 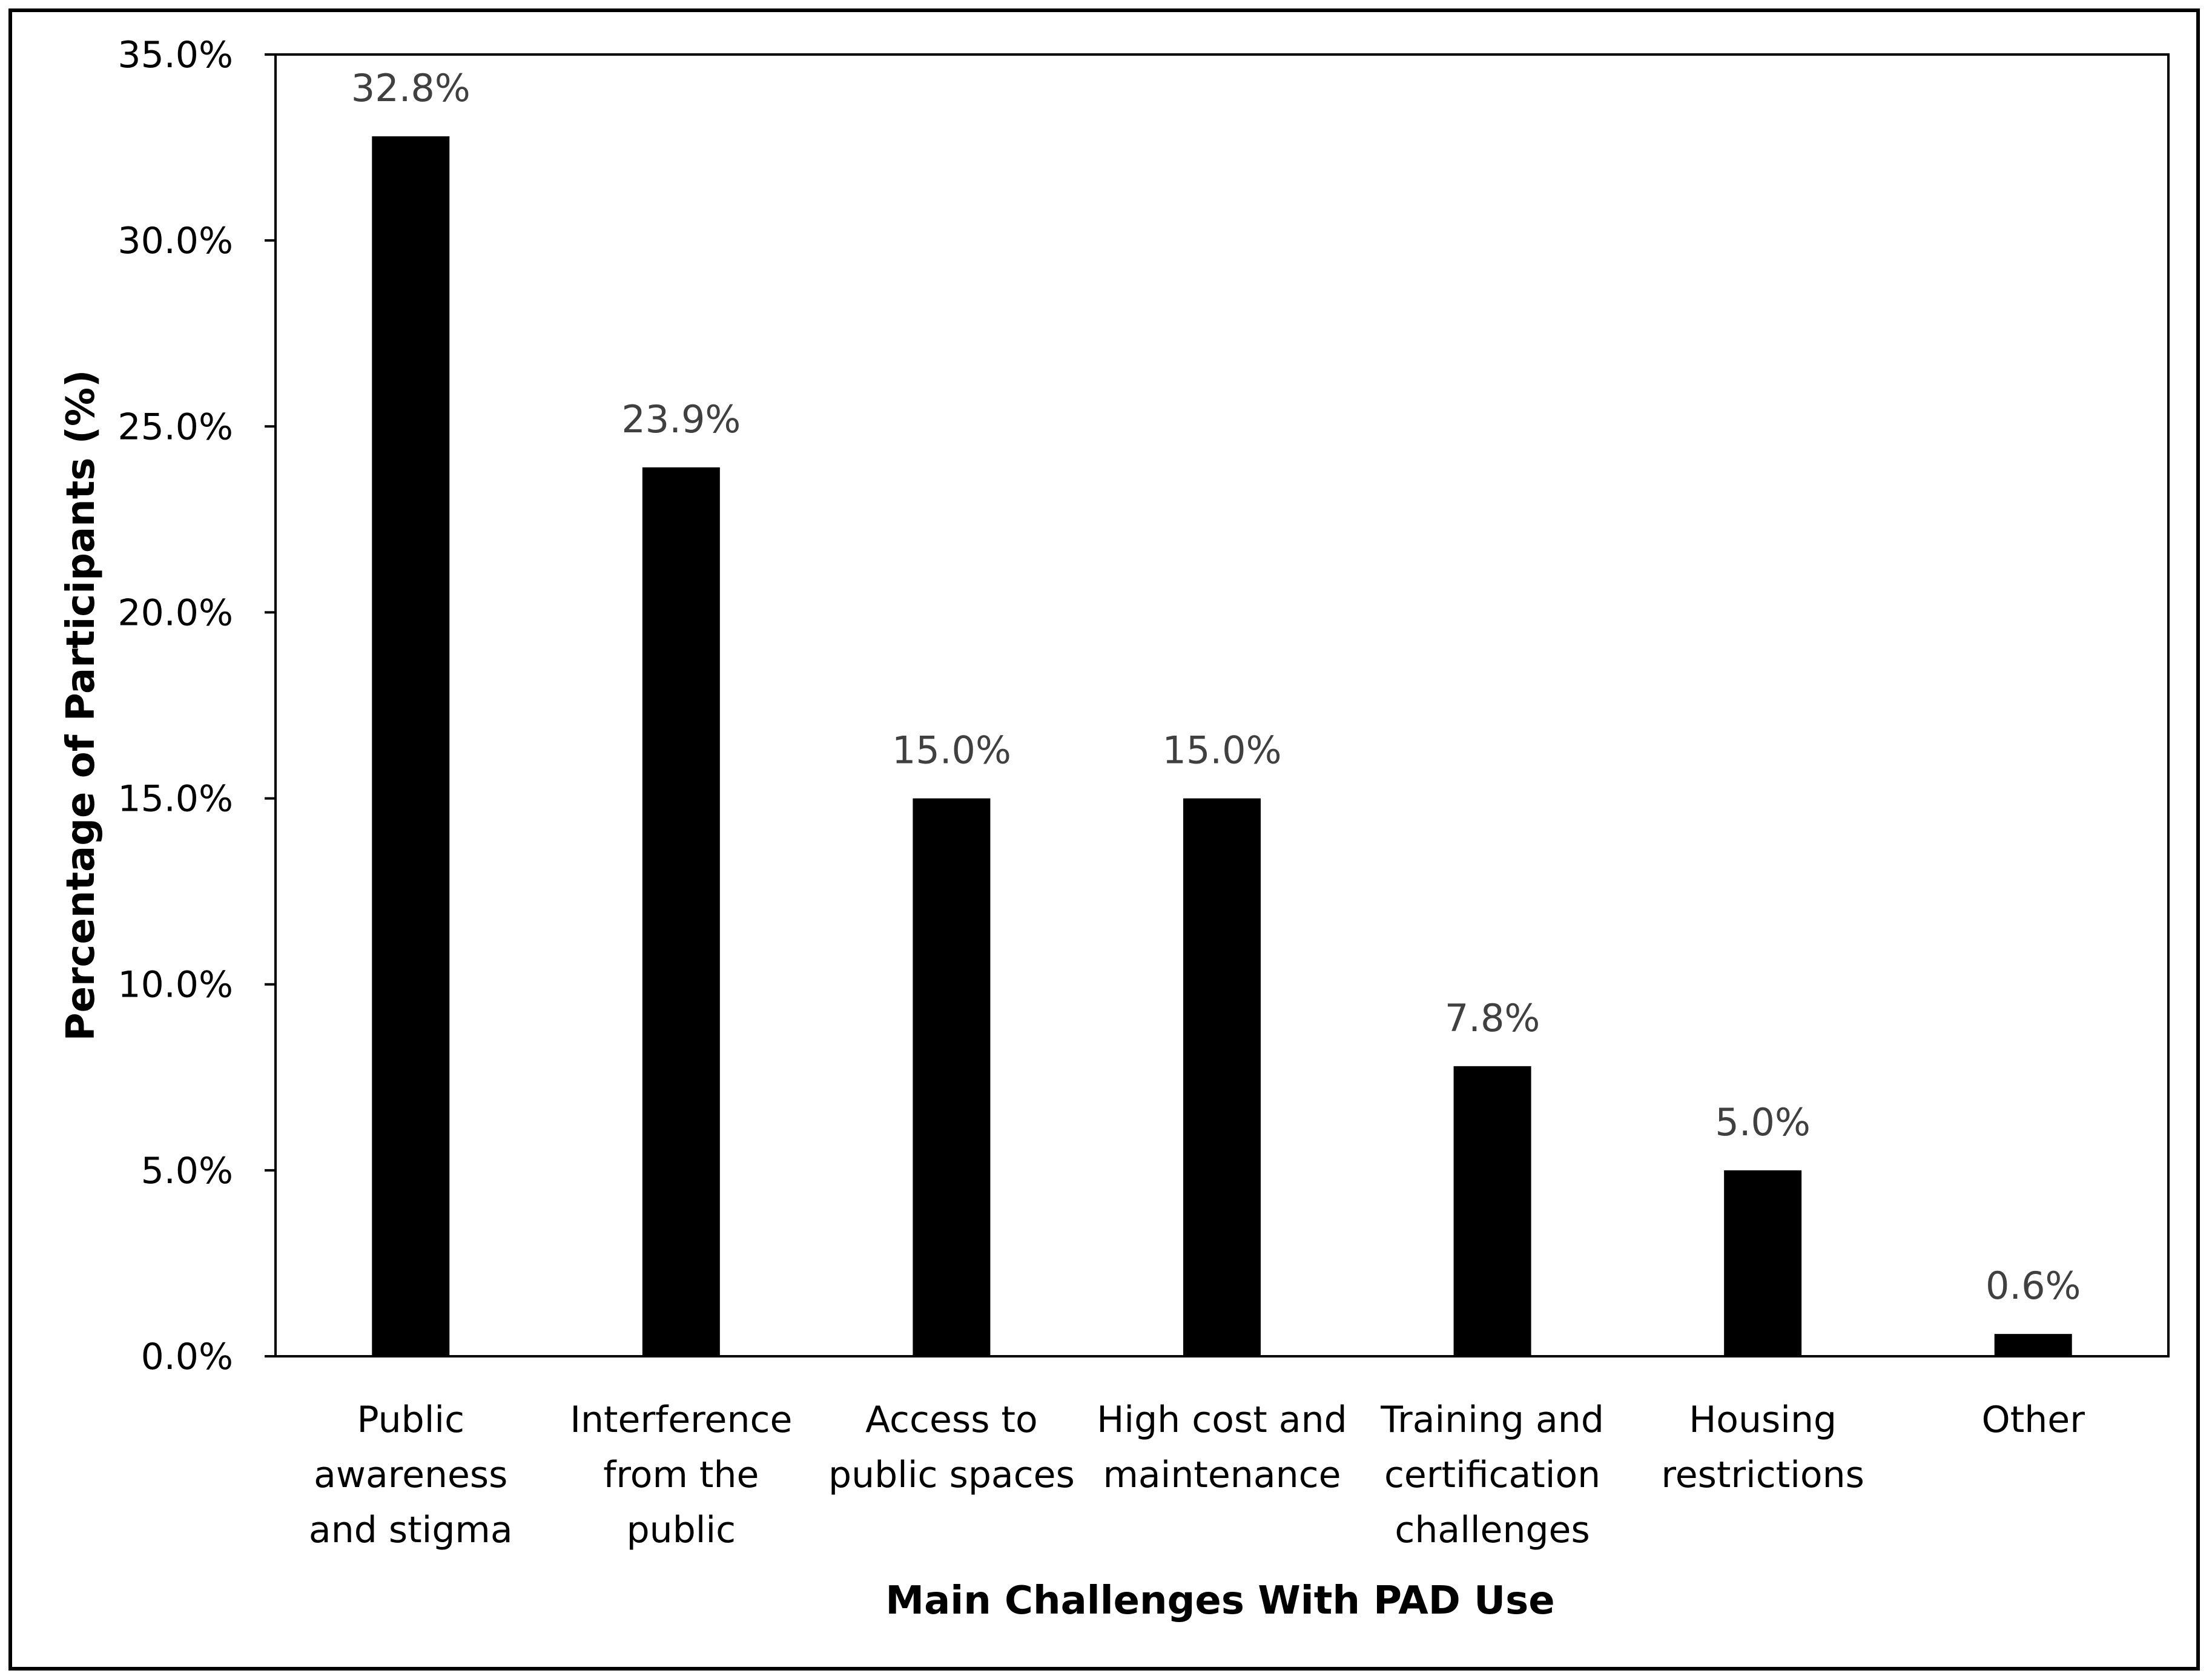 I want to click on data-label: 32.8%, so click(x=411, y=88).